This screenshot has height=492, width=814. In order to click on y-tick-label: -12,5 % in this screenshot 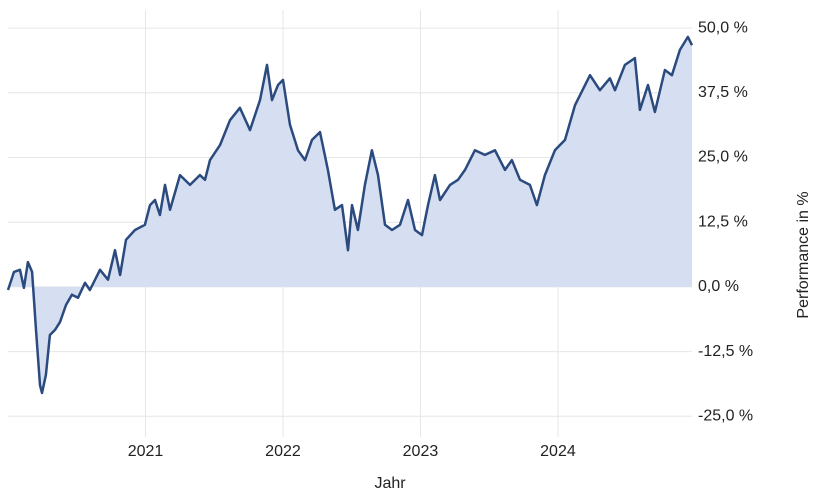, I will do `click(725, 351)`.